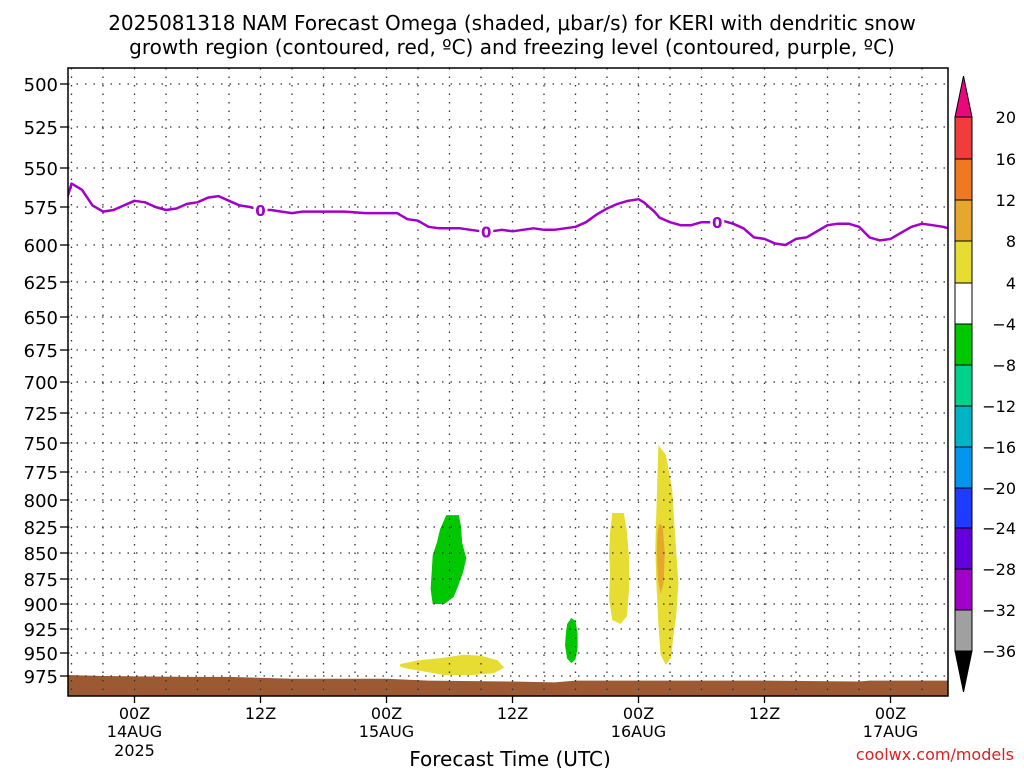  I want to click on y-tick-label: 625, so click(41, 283).